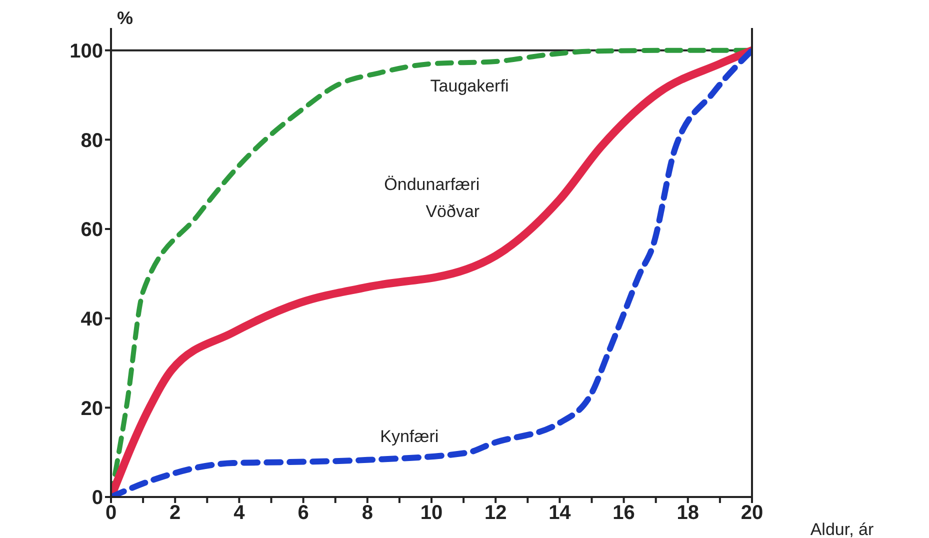  I want to click on series-label: Kynfæri, so click(409, 436).